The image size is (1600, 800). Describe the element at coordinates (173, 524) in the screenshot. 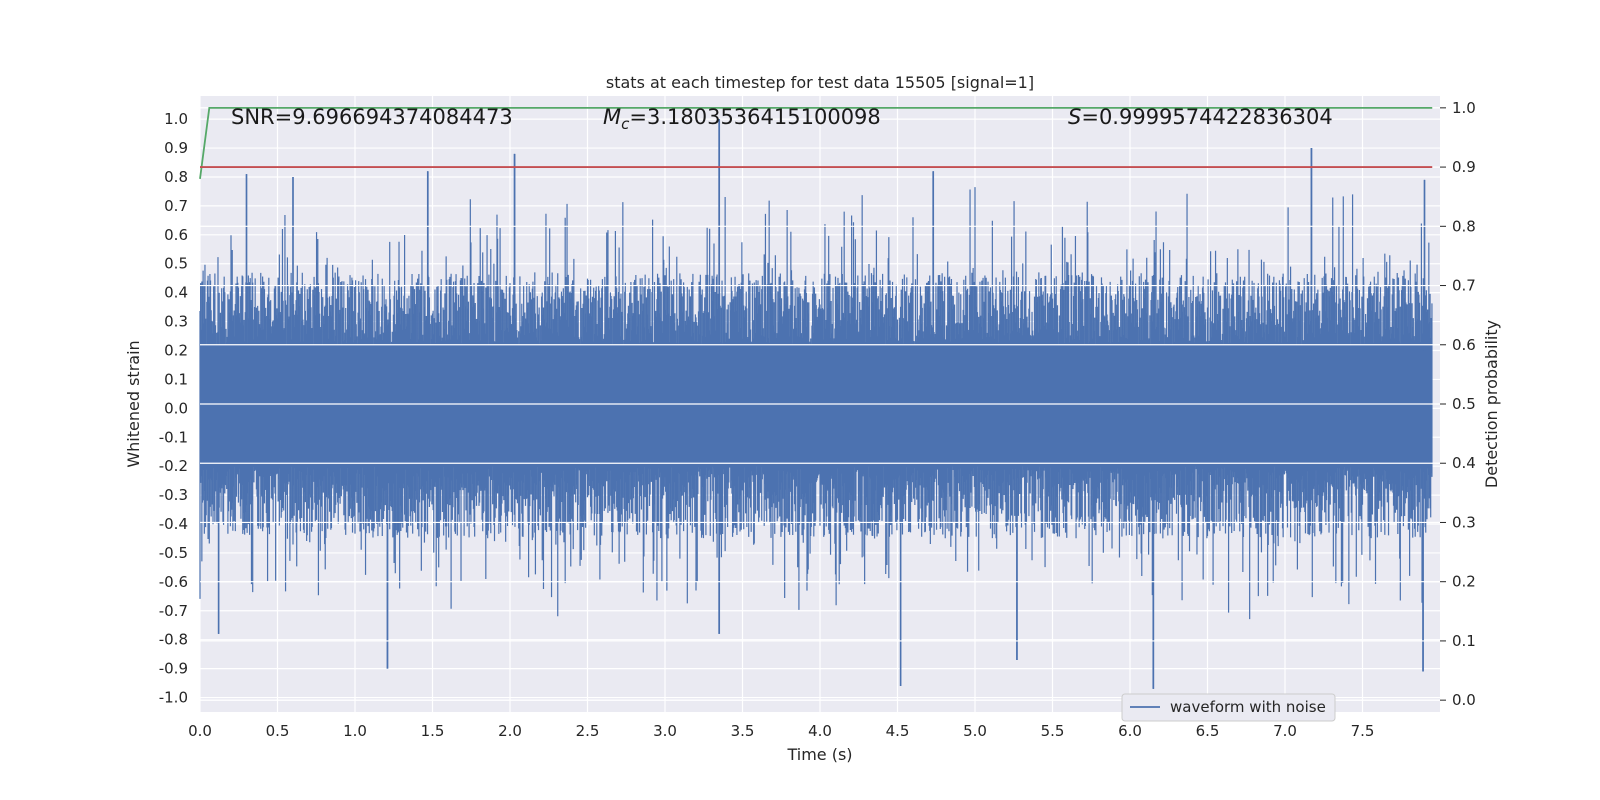

I see `y-tick-label: -0.4` at that location.